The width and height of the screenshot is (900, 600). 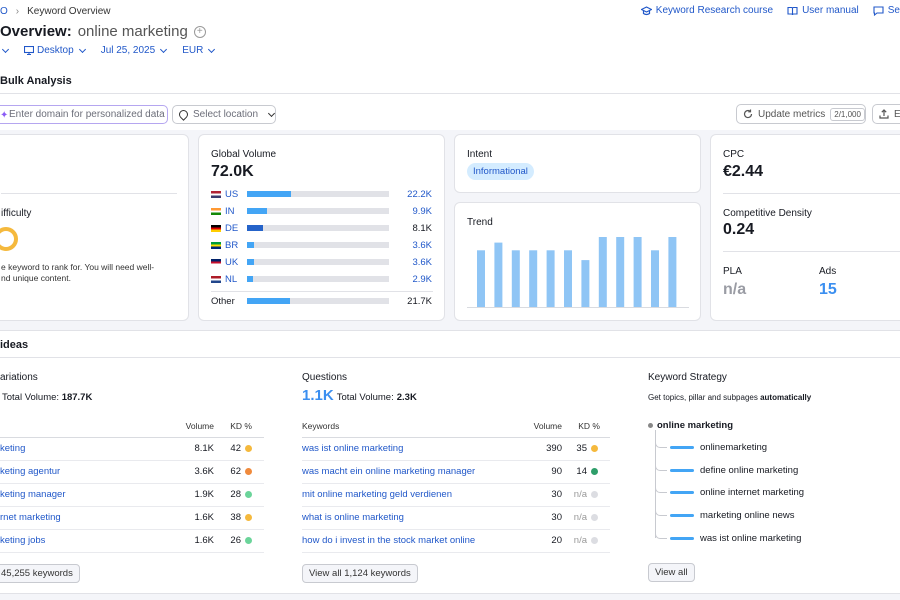 What do you see at coordinates (5, 49) in the screenshot?
I see `database-dropdown` at bounding box center [5, 49].